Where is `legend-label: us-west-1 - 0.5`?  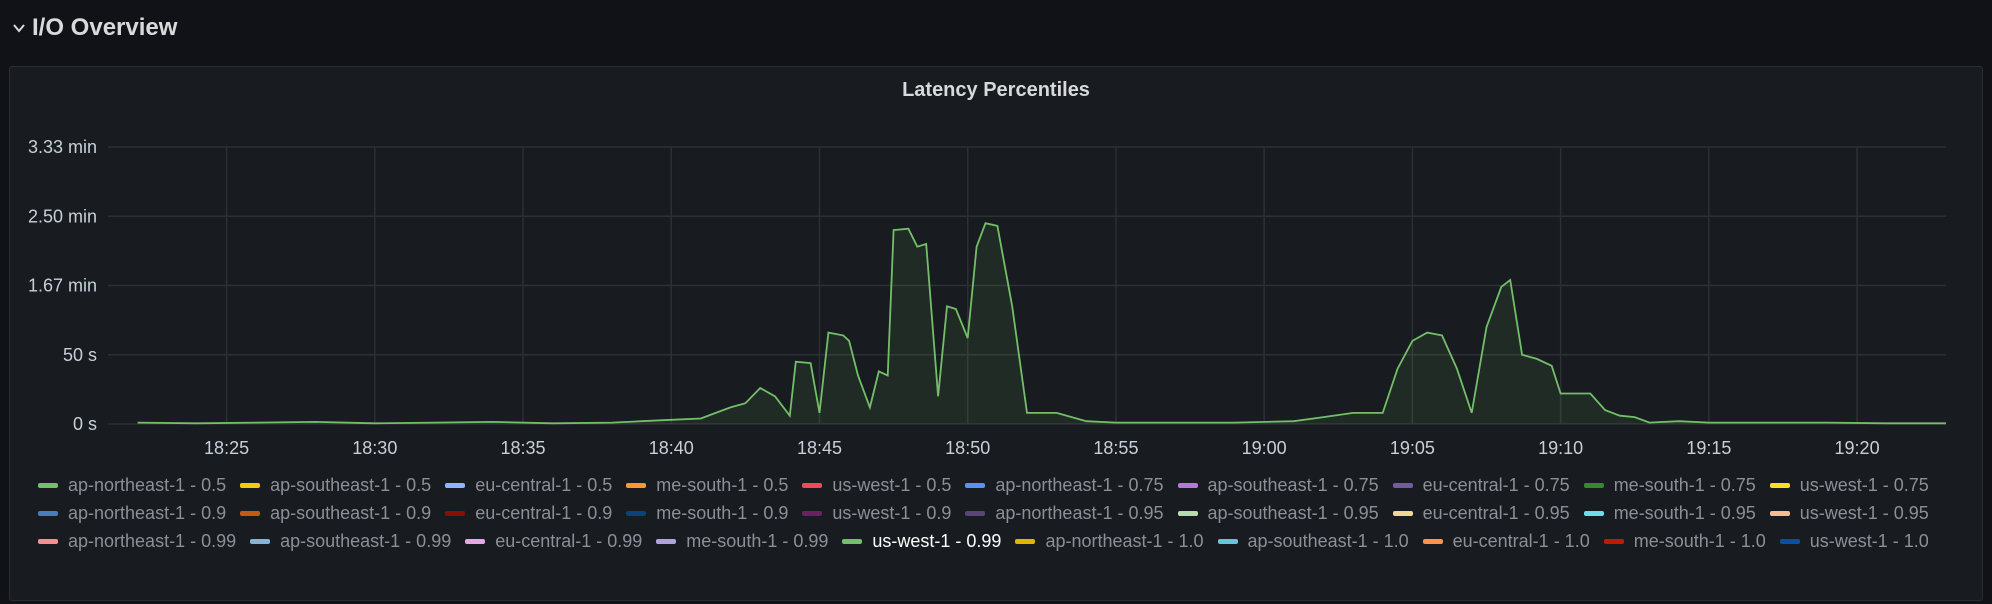 legend-label: us-west-1 - 0.5 is located at coordinates (892, 484).